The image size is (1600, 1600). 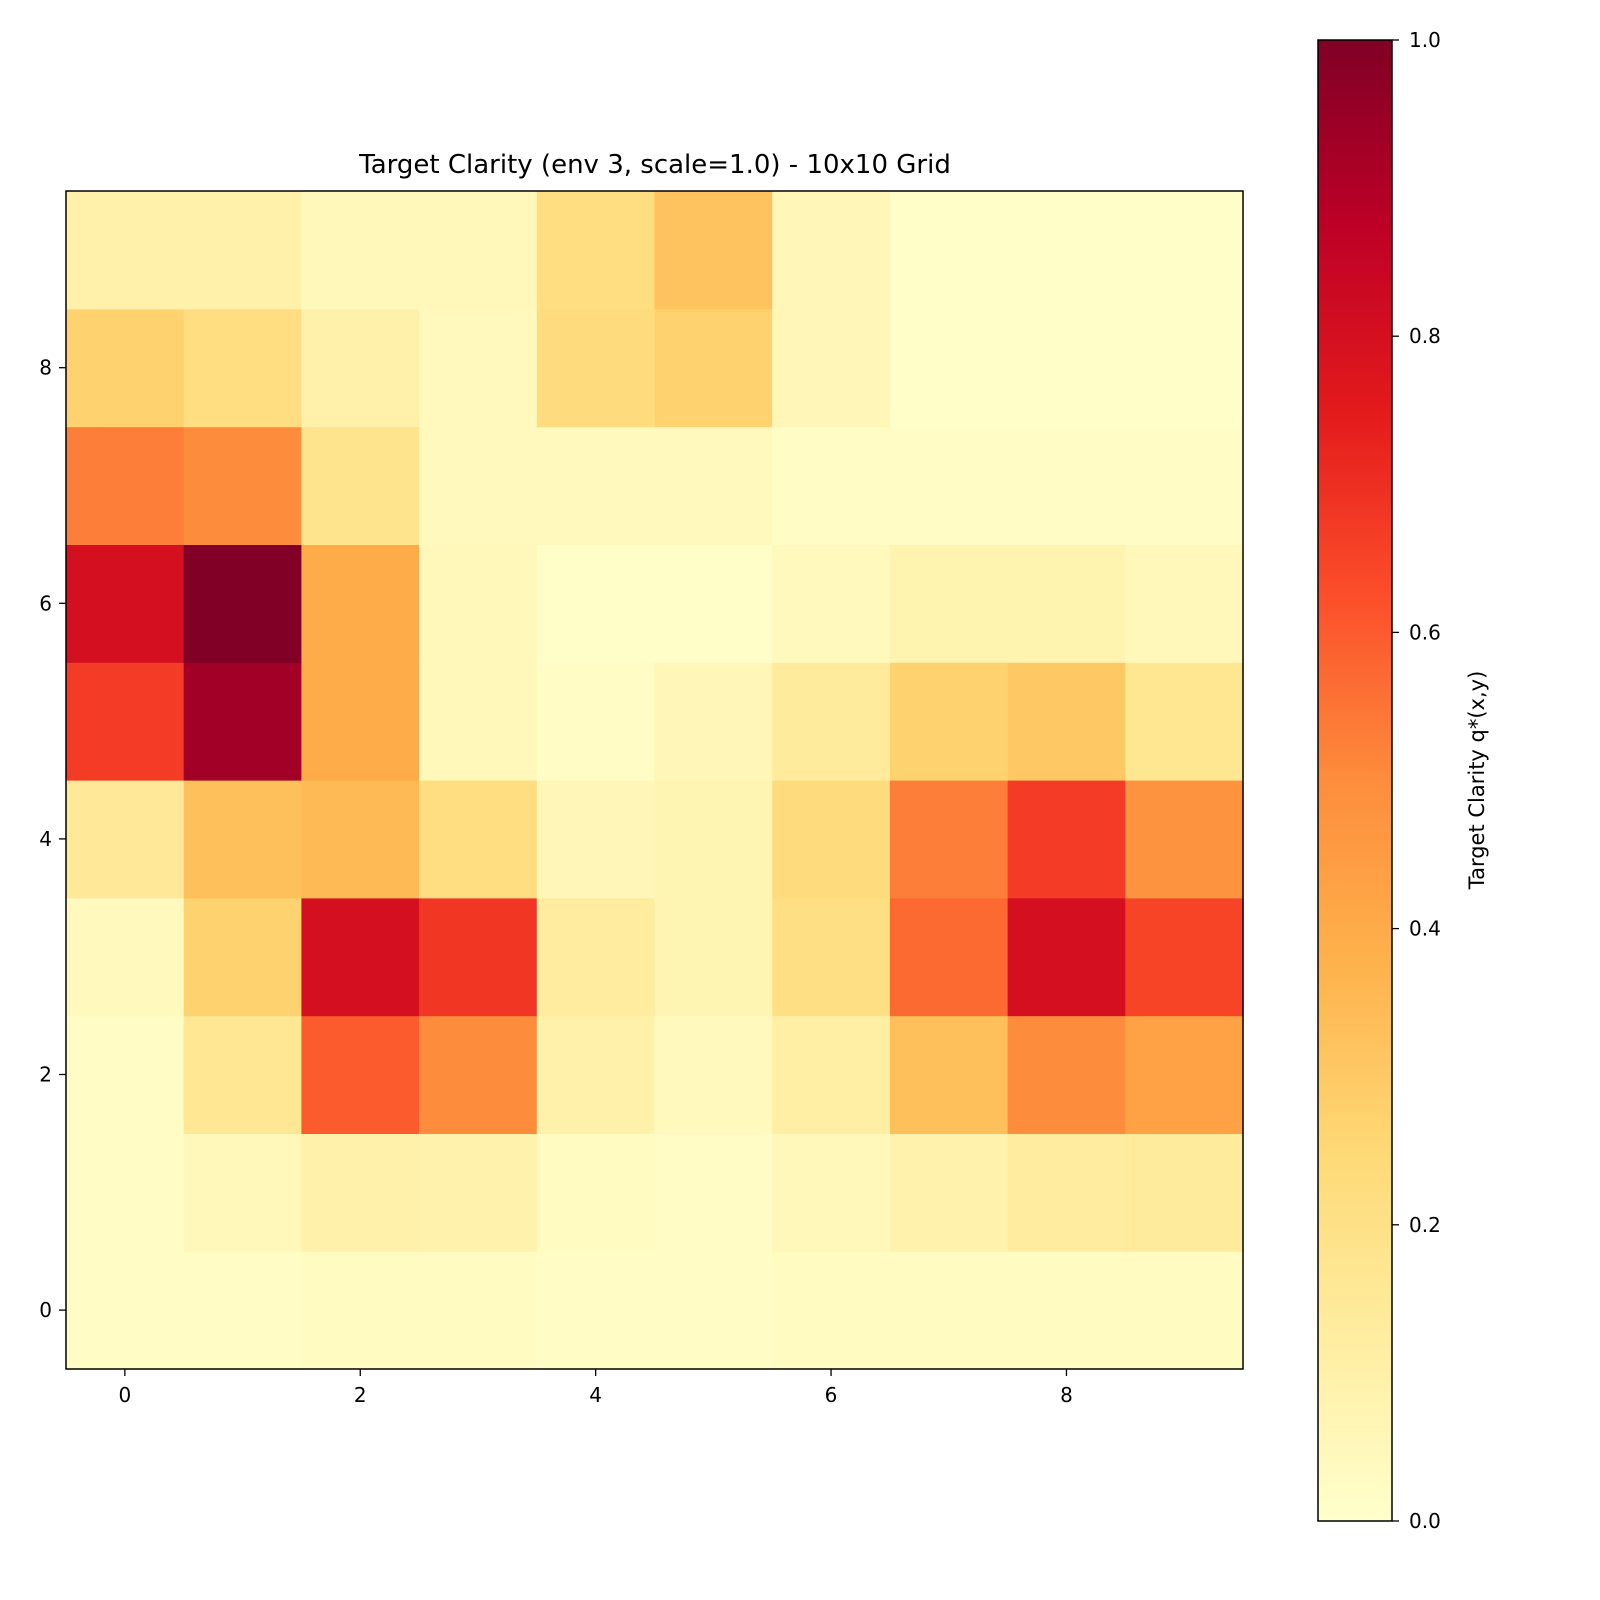 What do you see at coordinates (1425, 336) in the screenshot?
I see `colorbar-tick-label: 0.8` at bounding box center [1425, 336].